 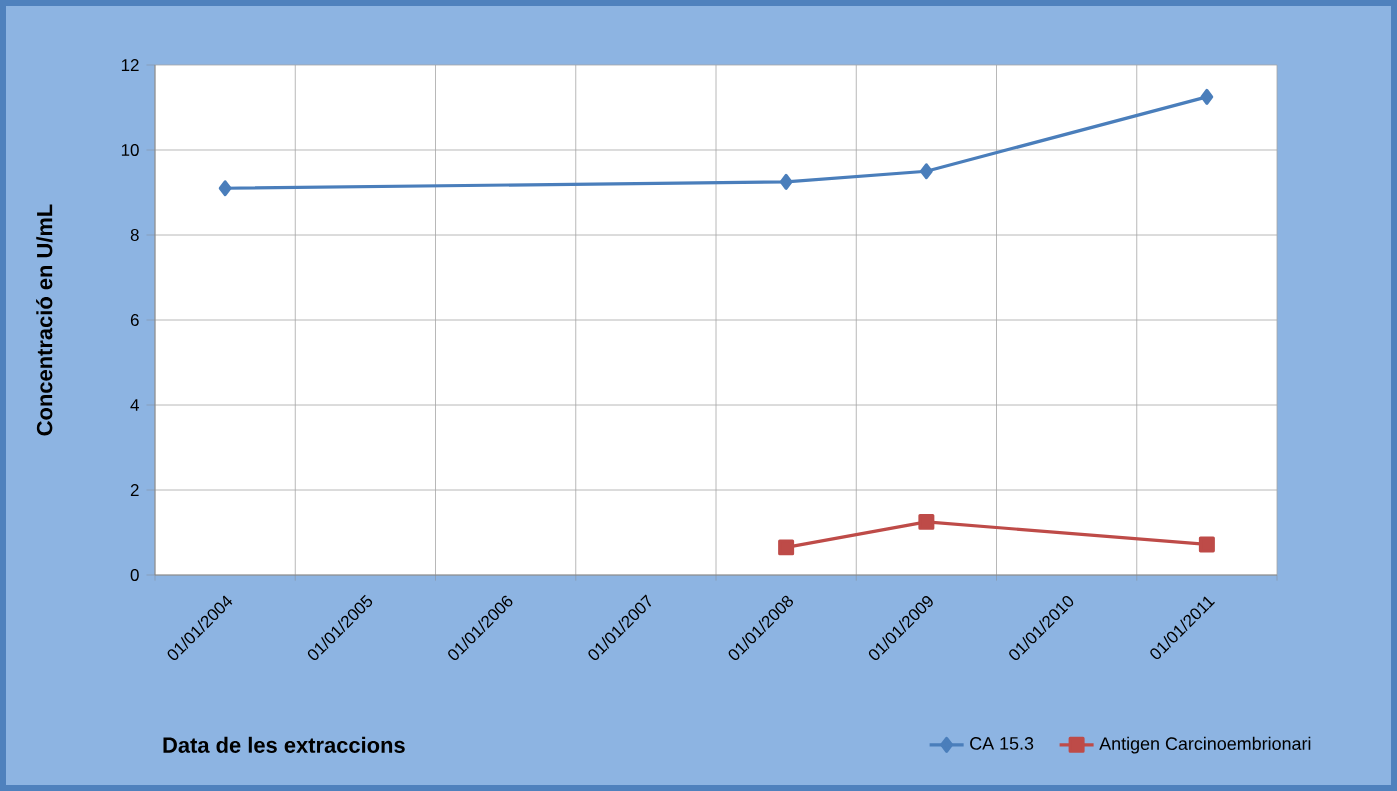 What do you see at coordinates (134, 575) in the screenshot?
I see `y-tick-label: 0` at bounding box center [134, 575].